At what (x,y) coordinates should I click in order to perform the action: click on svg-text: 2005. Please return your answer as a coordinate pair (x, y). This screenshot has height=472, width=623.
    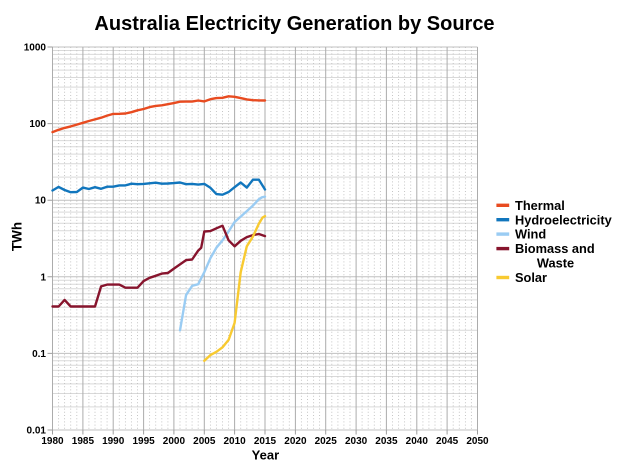
    Looking at the image, I should click on (204, 441).